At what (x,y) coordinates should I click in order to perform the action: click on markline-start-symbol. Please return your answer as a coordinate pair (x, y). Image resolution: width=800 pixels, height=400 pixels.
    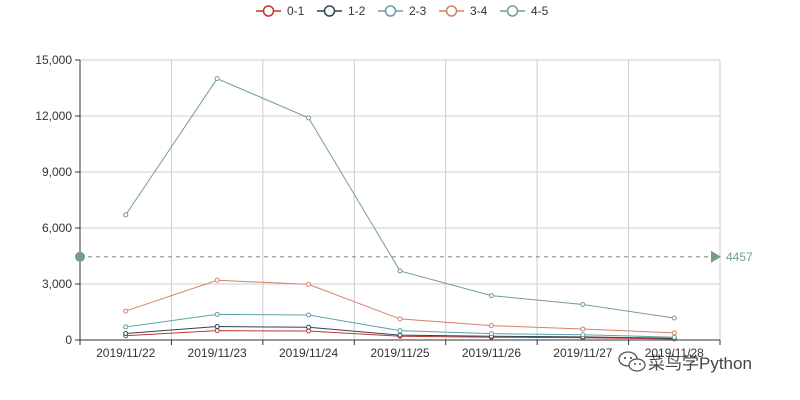
    Looking at the image, I should click on (80, 256).